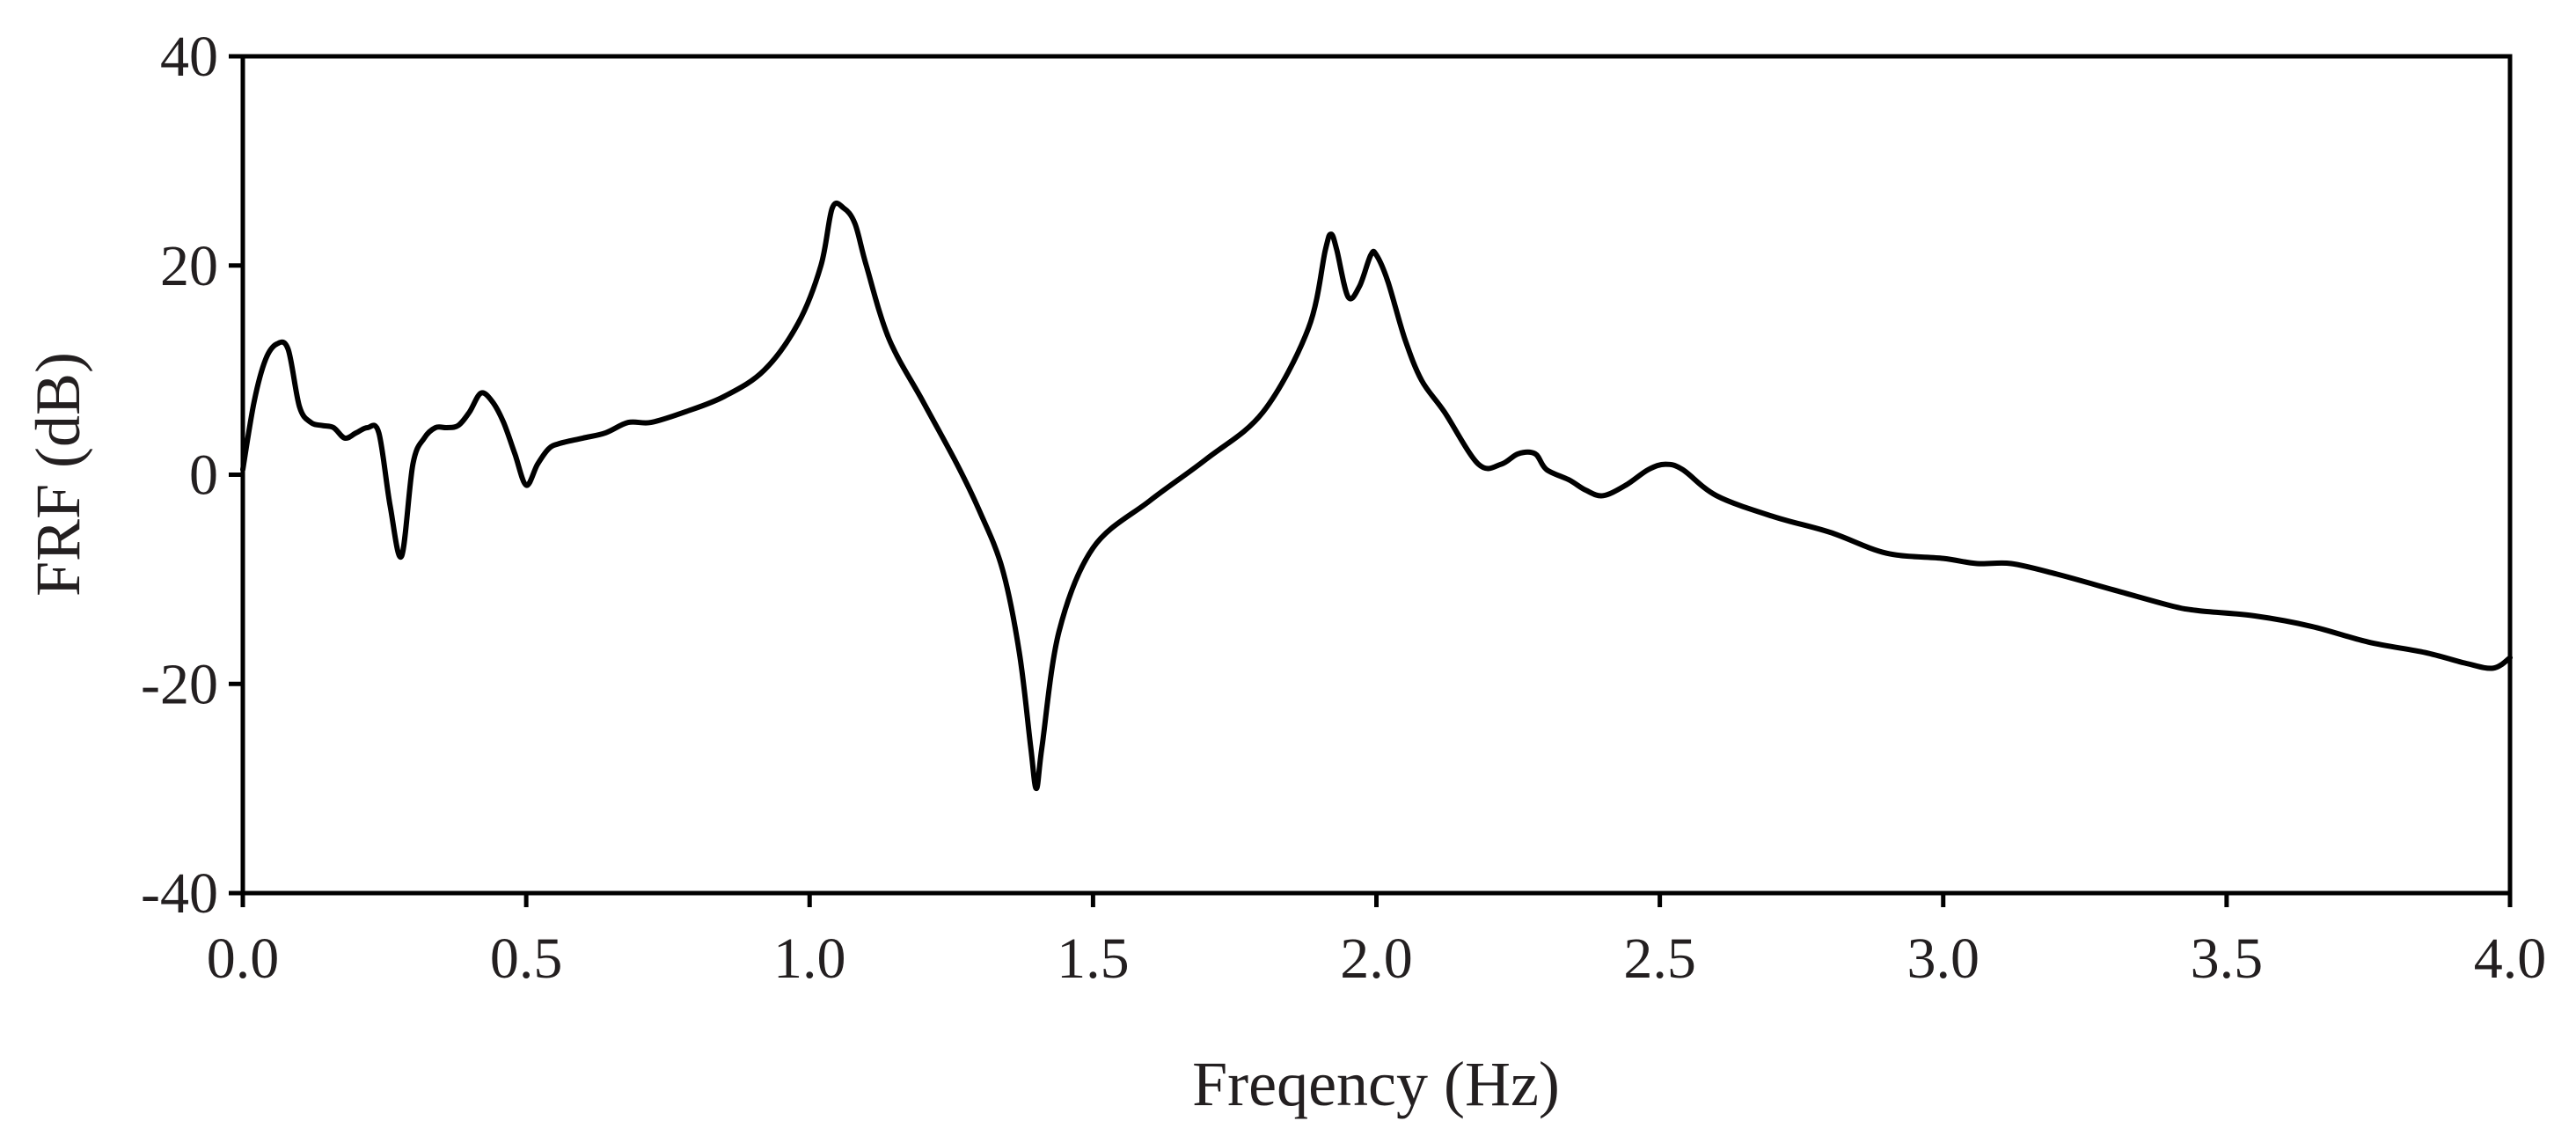 This screenshot has height=1143, width=2576. Describe the element at coordinates (526, 959) in the screenshot. I see `x-tick-label: 0.5` at that location.